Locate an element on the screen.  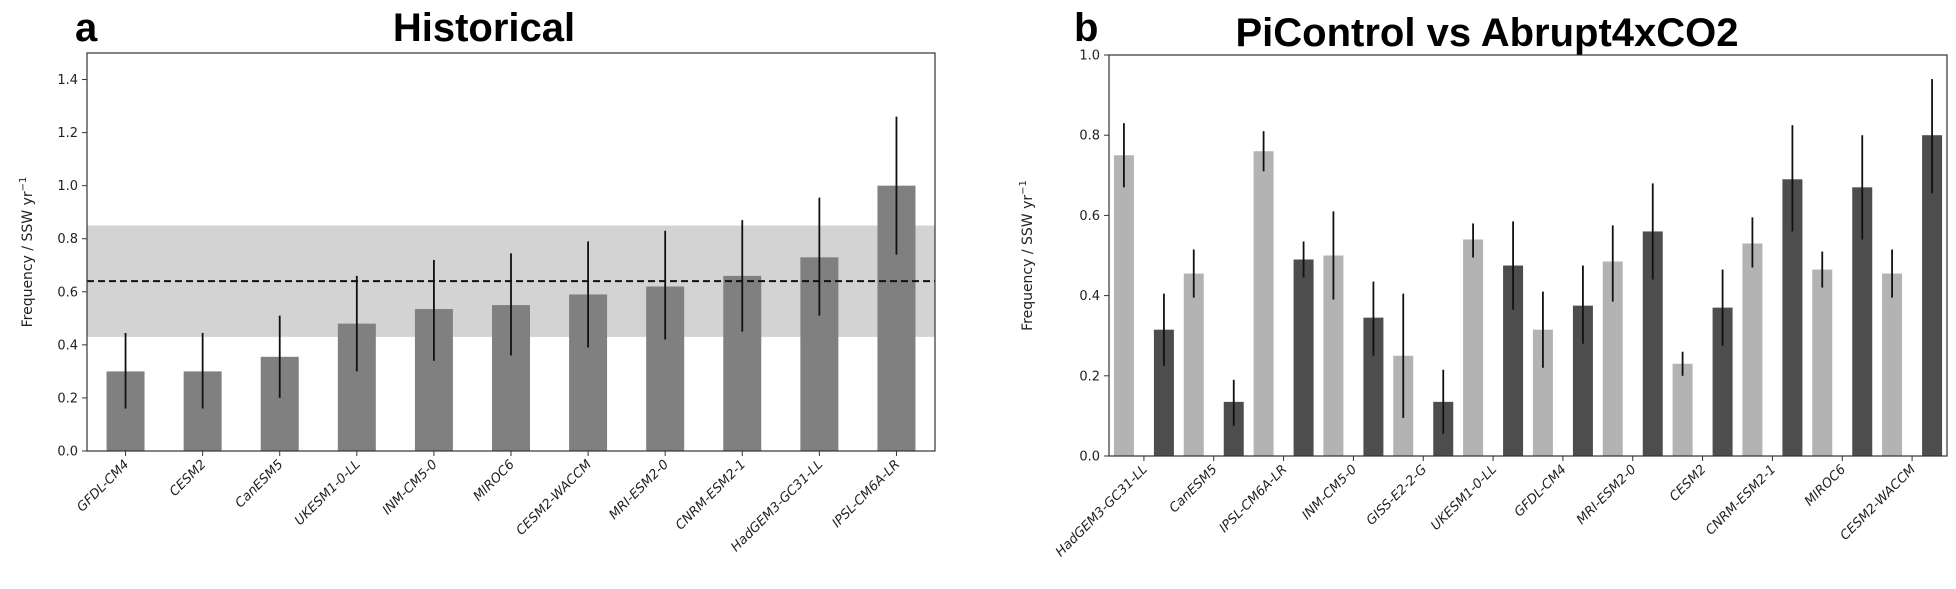
y-tick-label: 1.4 is located at coordinates (67, 80).